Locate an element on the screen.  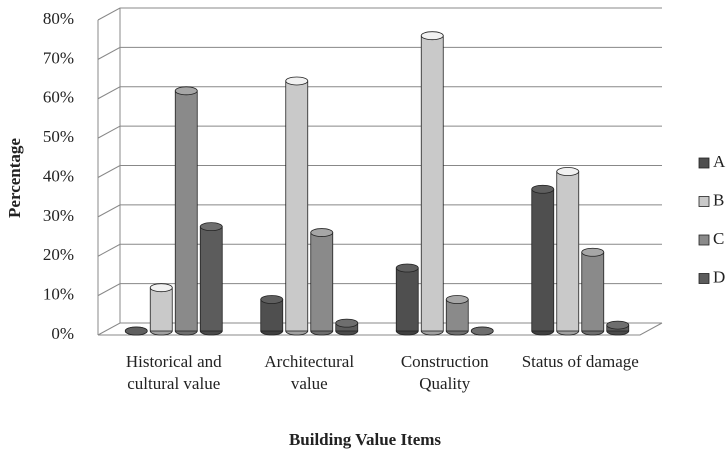
legend-label: B is located at coordinates (718, 199).